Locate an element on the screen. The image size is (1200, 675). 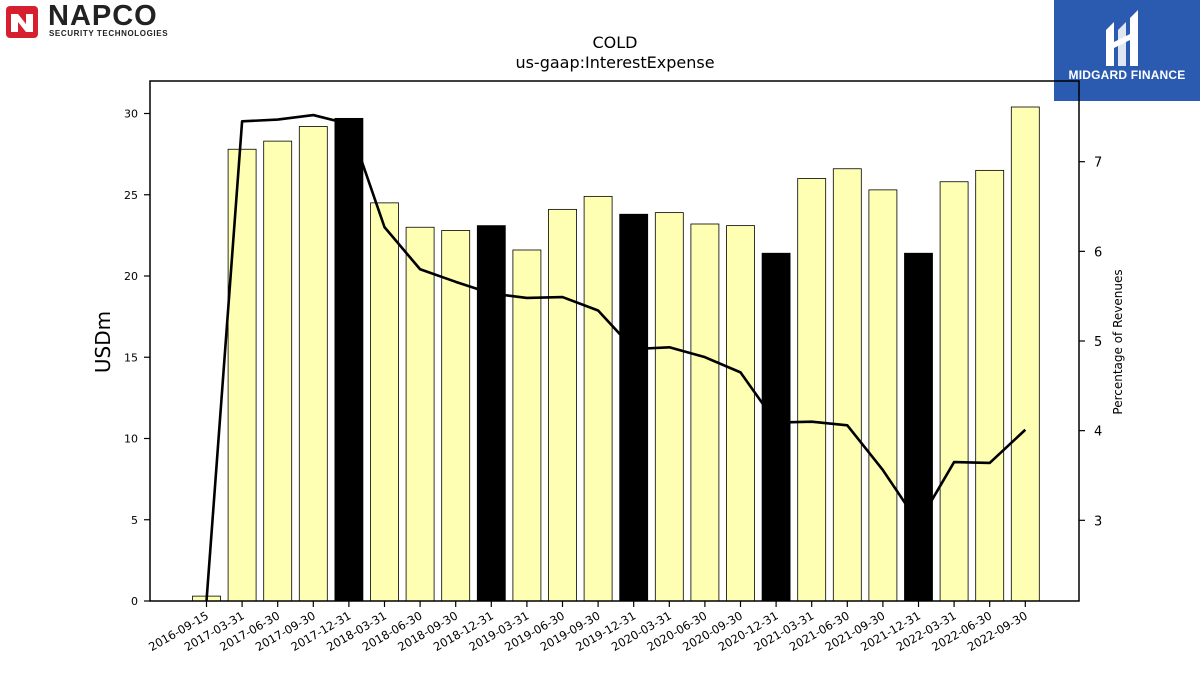
chart-title: COLD is located at coordinates (615, 42).